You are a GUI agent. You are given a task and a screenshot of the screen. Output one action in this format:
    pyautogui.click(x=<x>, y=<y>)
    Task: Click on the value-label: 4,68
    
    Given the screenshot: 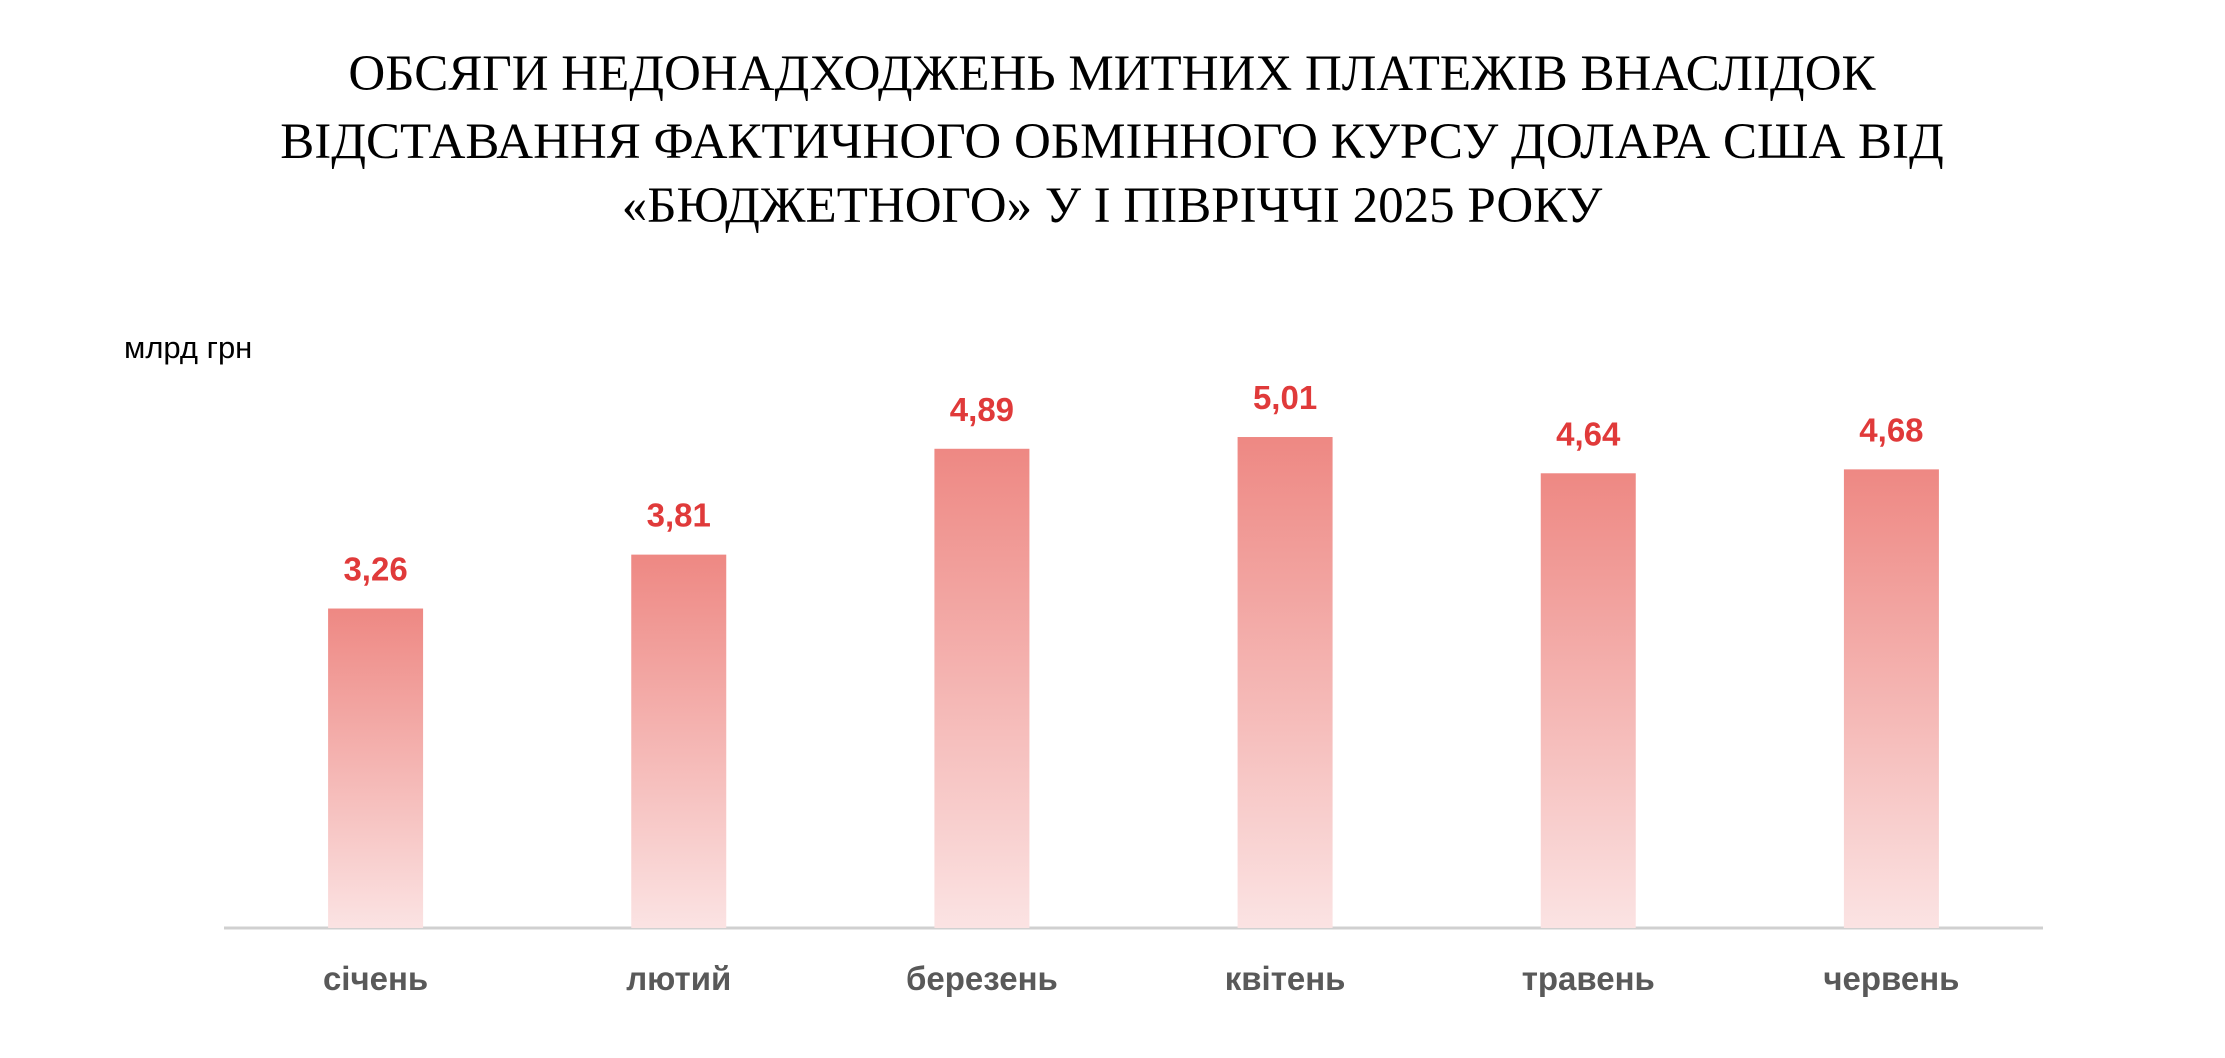 What is the action you would take?
    pyautogui.click(x=1891, y=429)
    